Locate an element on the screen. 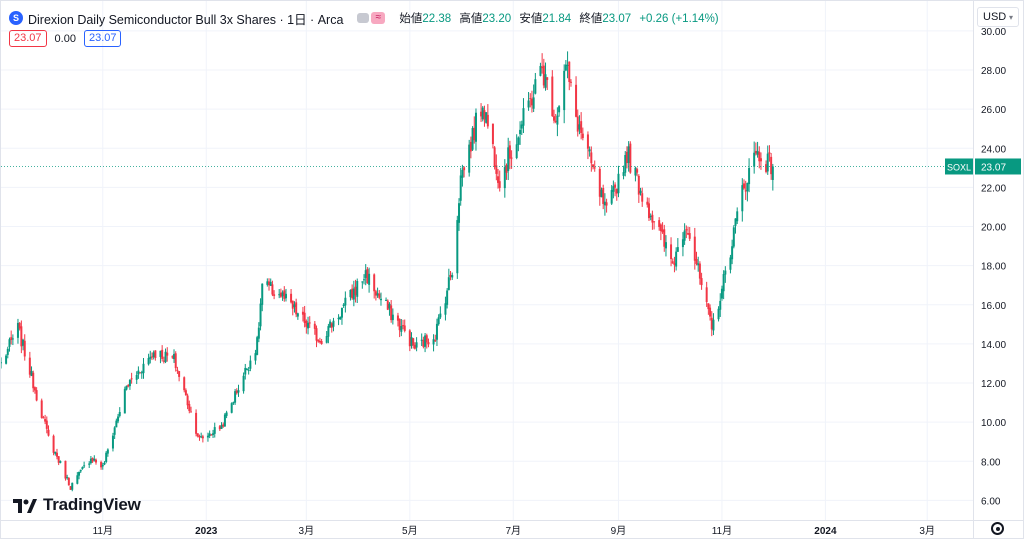 Image resolution: width=1024 pixels, height=539 pixels. low-value: 21.84 is located at coordinates (557, 19).